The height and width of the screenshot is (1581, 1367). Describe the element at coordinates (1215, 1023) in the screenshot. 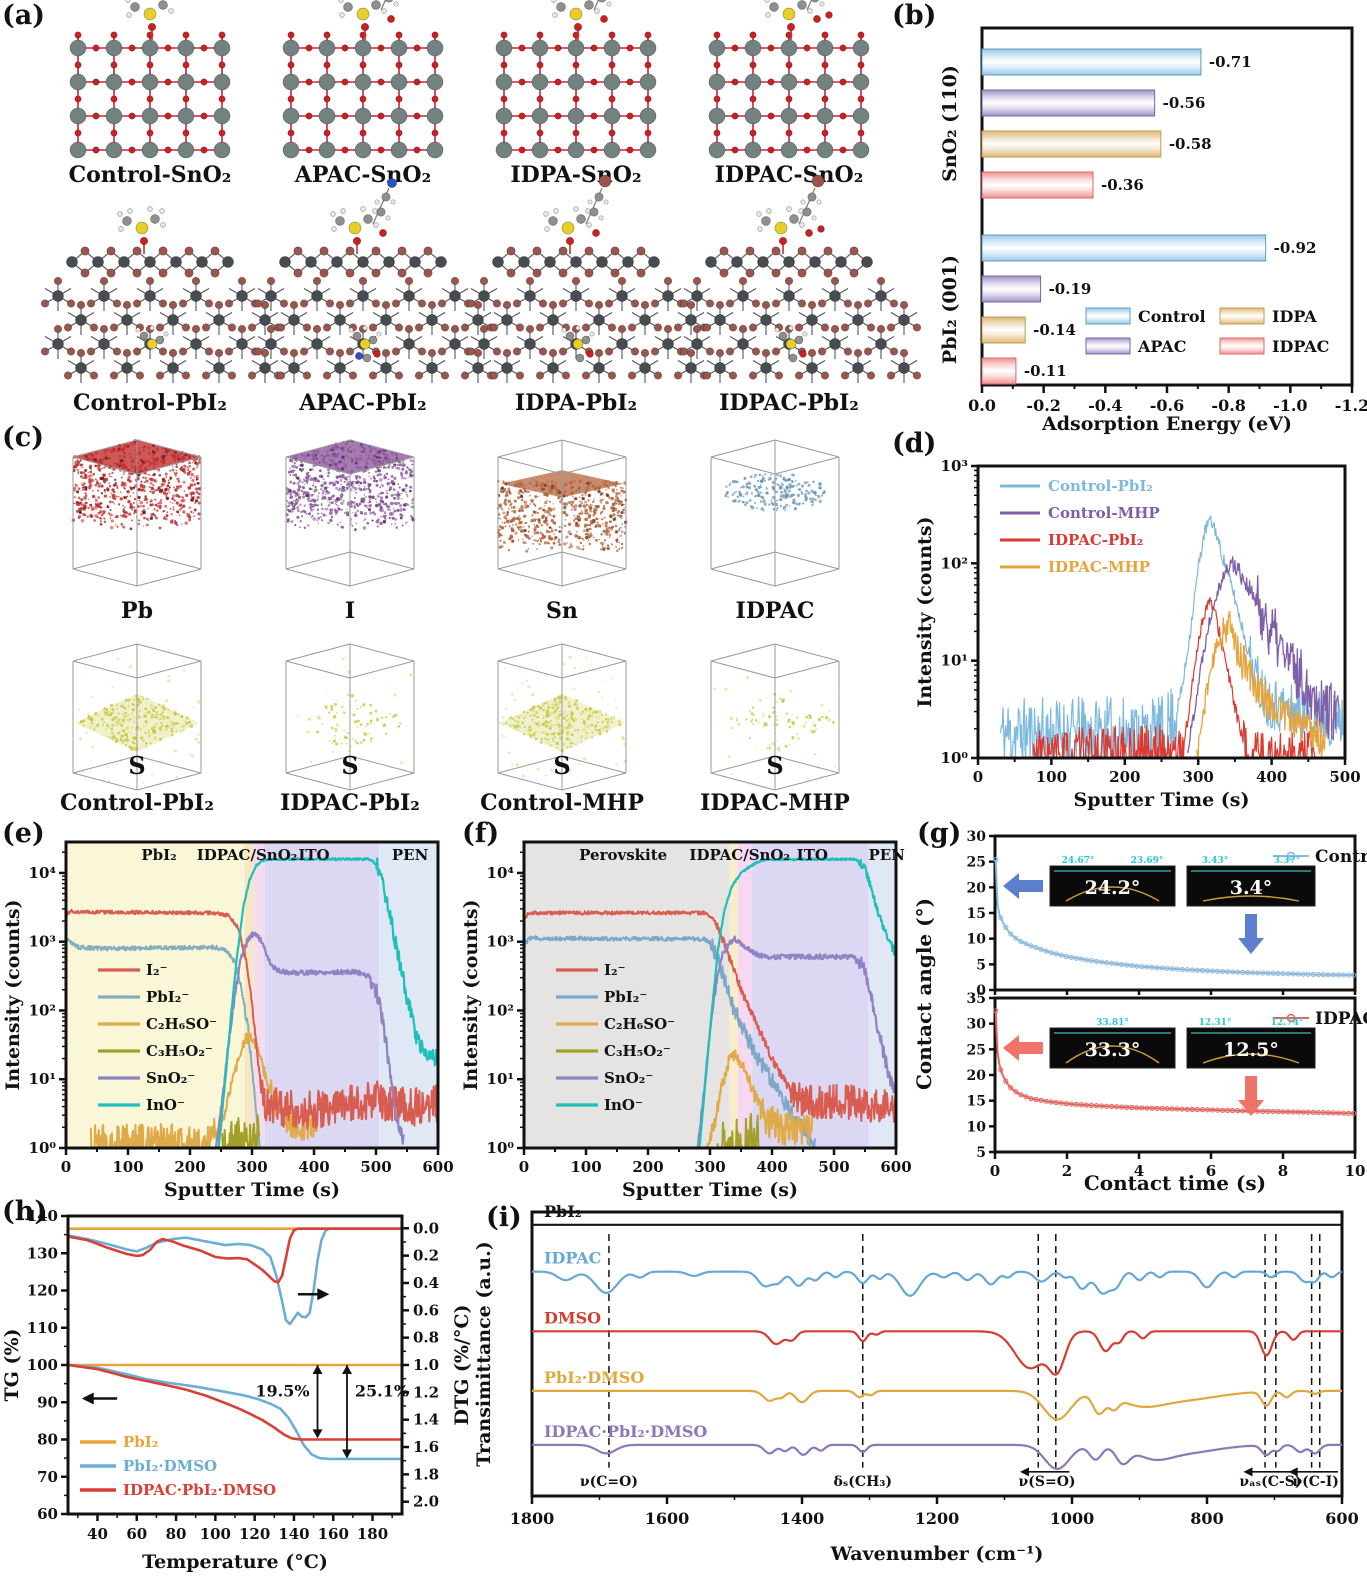

I see `measured-angle-label: 12.31°` at that location.